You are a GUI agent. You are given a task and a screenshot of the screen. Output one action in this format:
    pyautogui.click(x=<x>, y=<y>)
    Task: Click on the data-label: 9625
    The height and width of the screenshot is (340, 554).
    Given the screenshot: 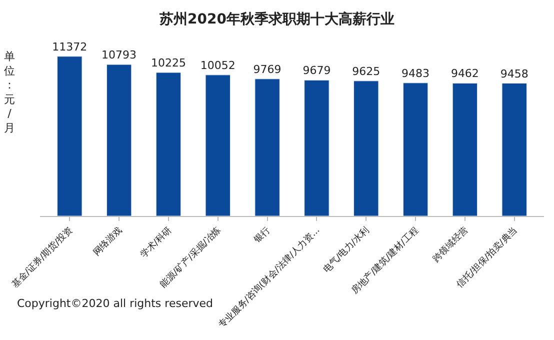 What is the action you would take?
    pyautogui.click(x=366, y=71)
    